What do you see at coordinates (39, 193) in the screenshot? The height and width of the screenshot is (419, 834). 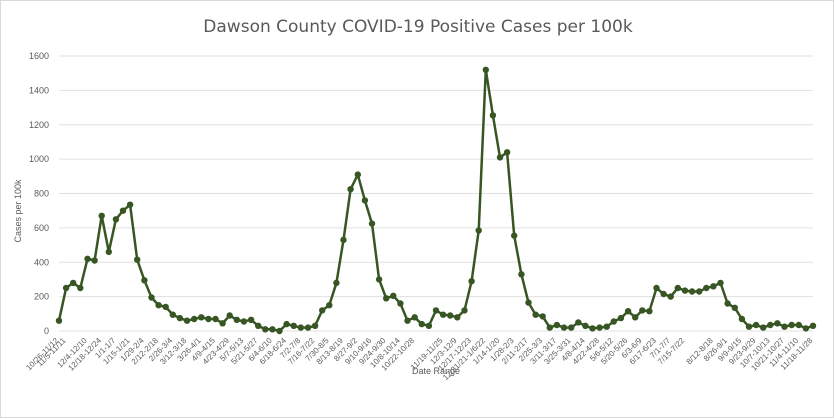 I see `y-axis-ticks: 0 200 400 600 800 1000 1200 1400 1600` at bounding box center [39, 193].